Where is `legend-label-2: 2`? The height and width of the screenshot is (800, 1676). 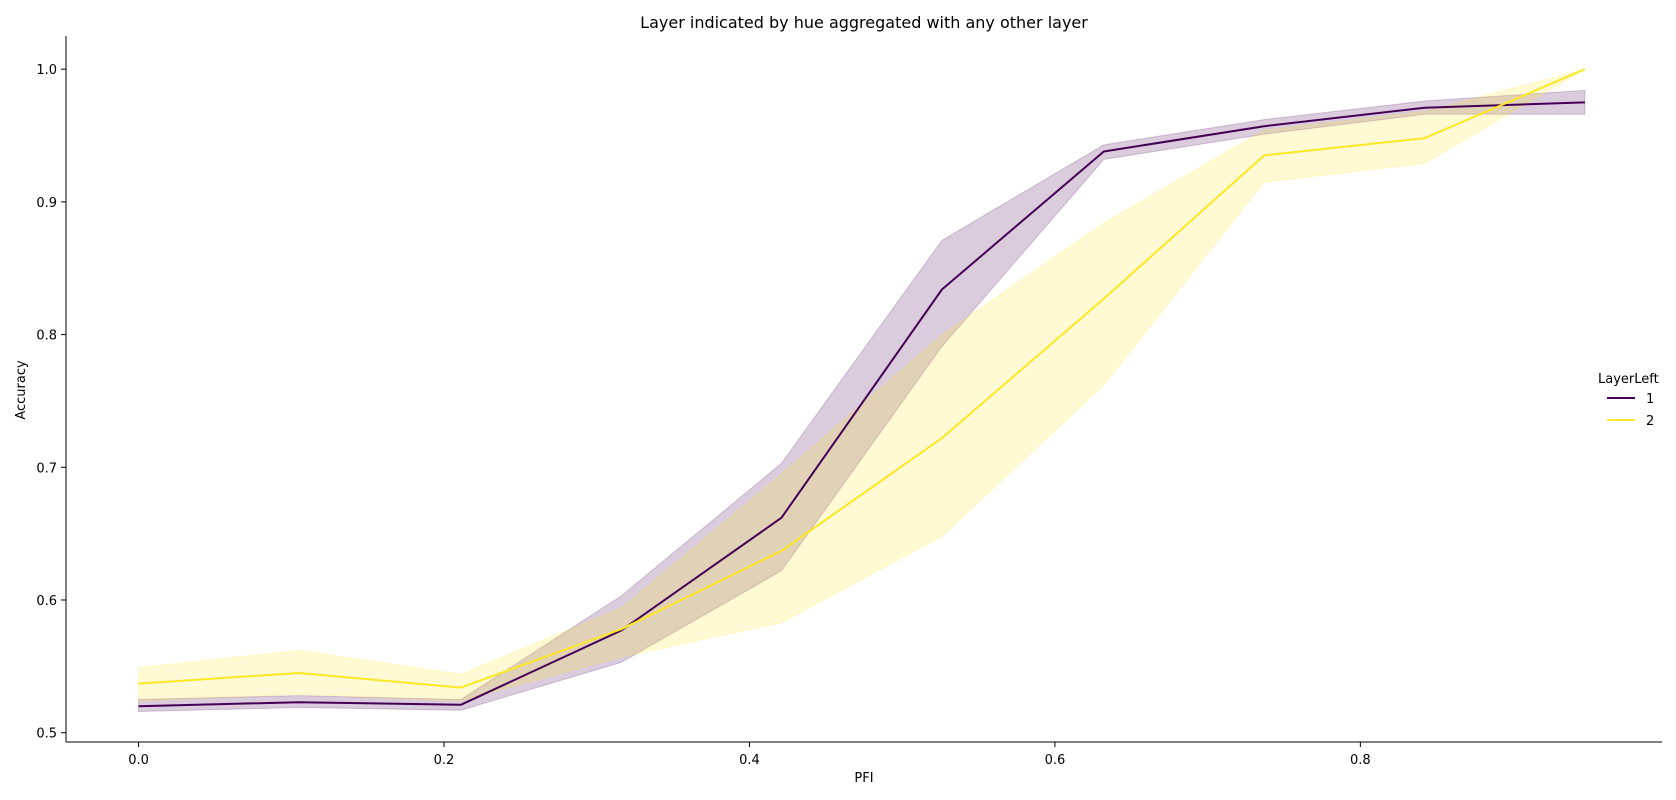
legend-label-2: 2 is located at coordinates (1650, 421).